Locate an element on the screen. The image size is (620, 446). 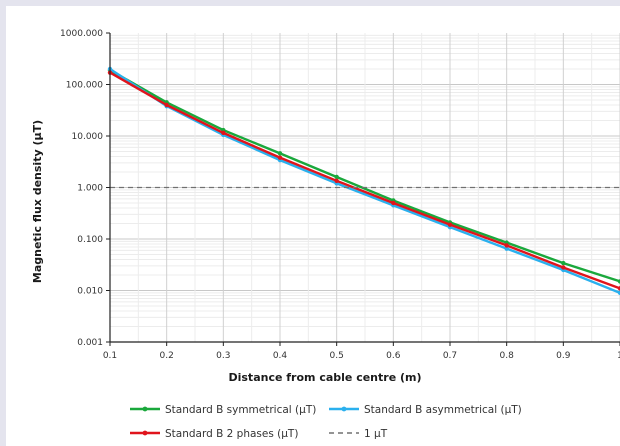
y-tick-label: 0.010 is located at coordinates (90, 292).